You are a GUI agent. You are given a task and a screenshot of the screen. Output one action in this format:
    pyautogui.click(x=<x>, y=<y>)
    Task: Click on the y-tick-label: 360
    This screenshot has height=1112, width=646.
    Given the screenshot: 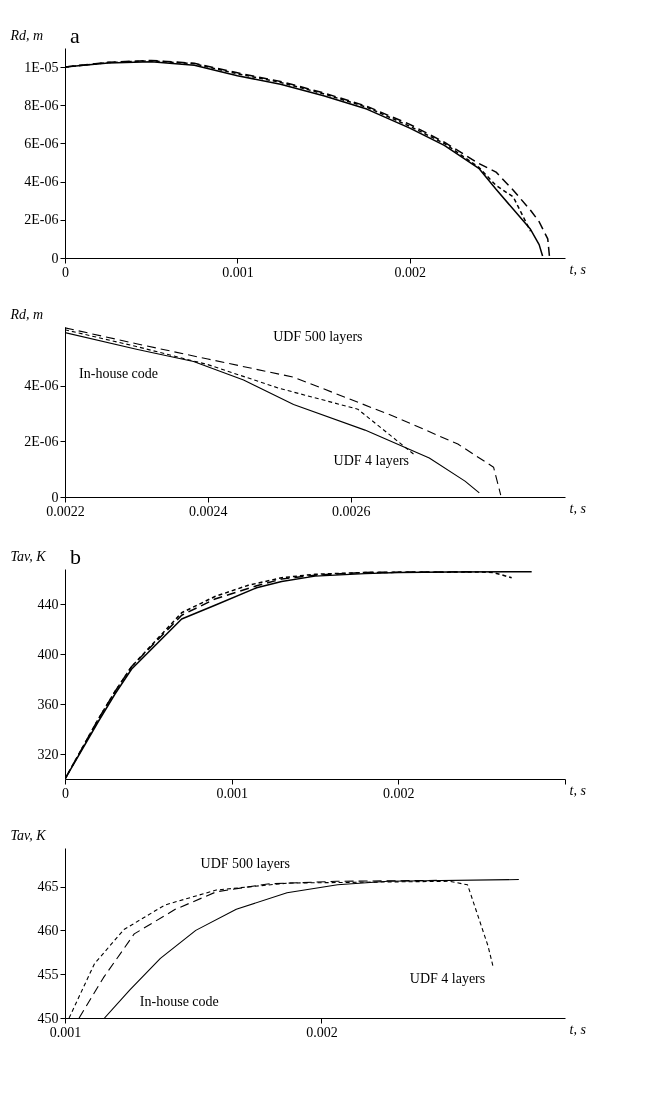 What is the action you would take?
    pyautogui.click(x=48, y=704)
    